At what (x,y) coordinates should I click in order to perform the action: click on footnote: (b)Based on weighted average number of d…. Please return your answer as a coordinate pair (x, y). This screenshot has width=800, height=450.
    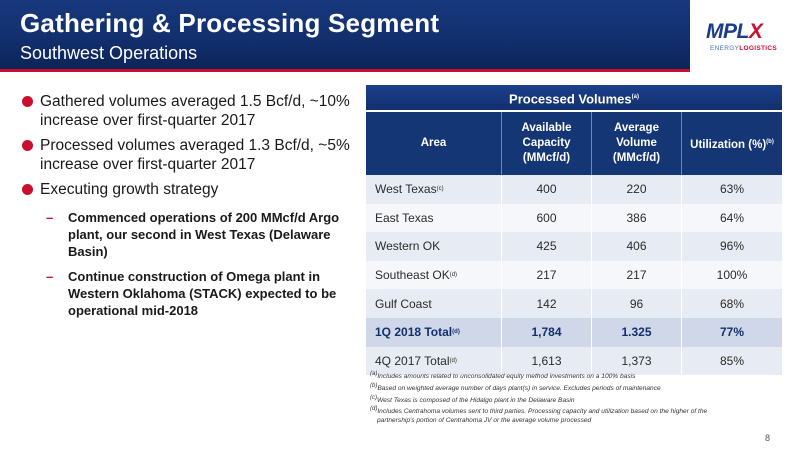
    Looking at the image, I should click on (577, 388).